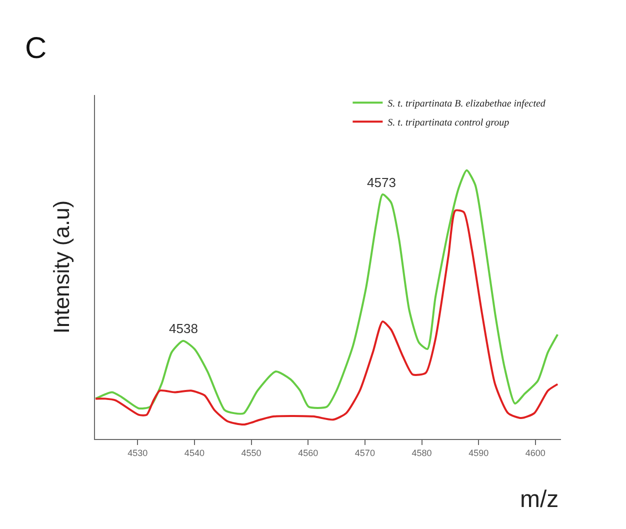 This screenshot has height=529, width=626. I want to click on annotation: 4573, so click(381, 182).